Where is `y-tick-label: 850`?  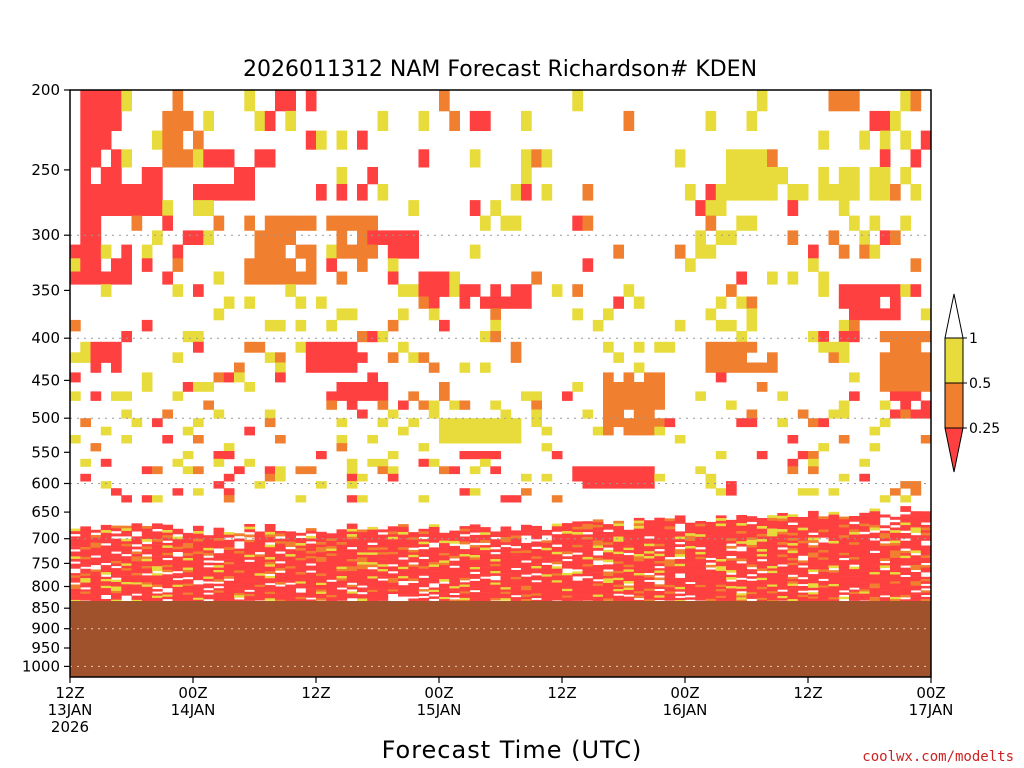 y-tick-label: 850 is located at coordinates (45, 608).